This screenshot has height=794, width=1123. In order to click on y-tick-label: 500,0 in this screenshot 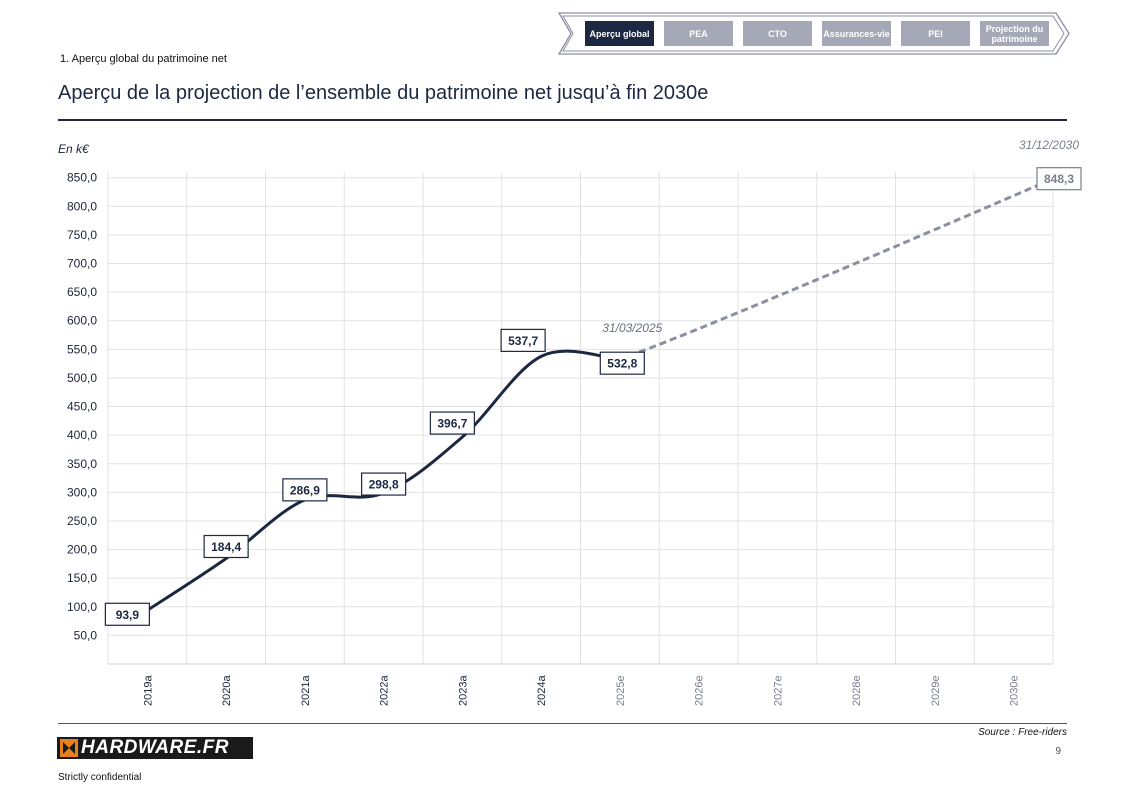, I will do `click(82, 378)`.